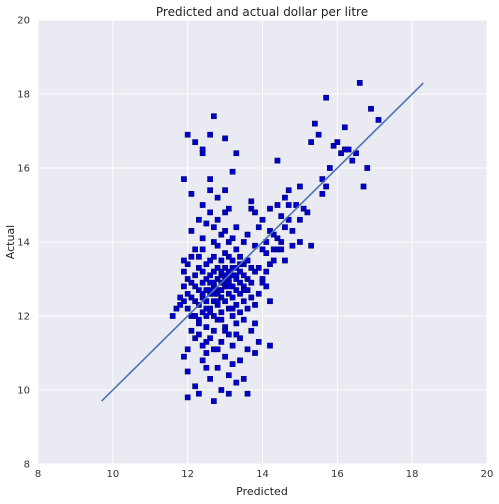 The width and height of the screenshot is (499, 504). I want to click on x-axis-ticks: 8 10 12 14 16 18 20, so click(264, 474).